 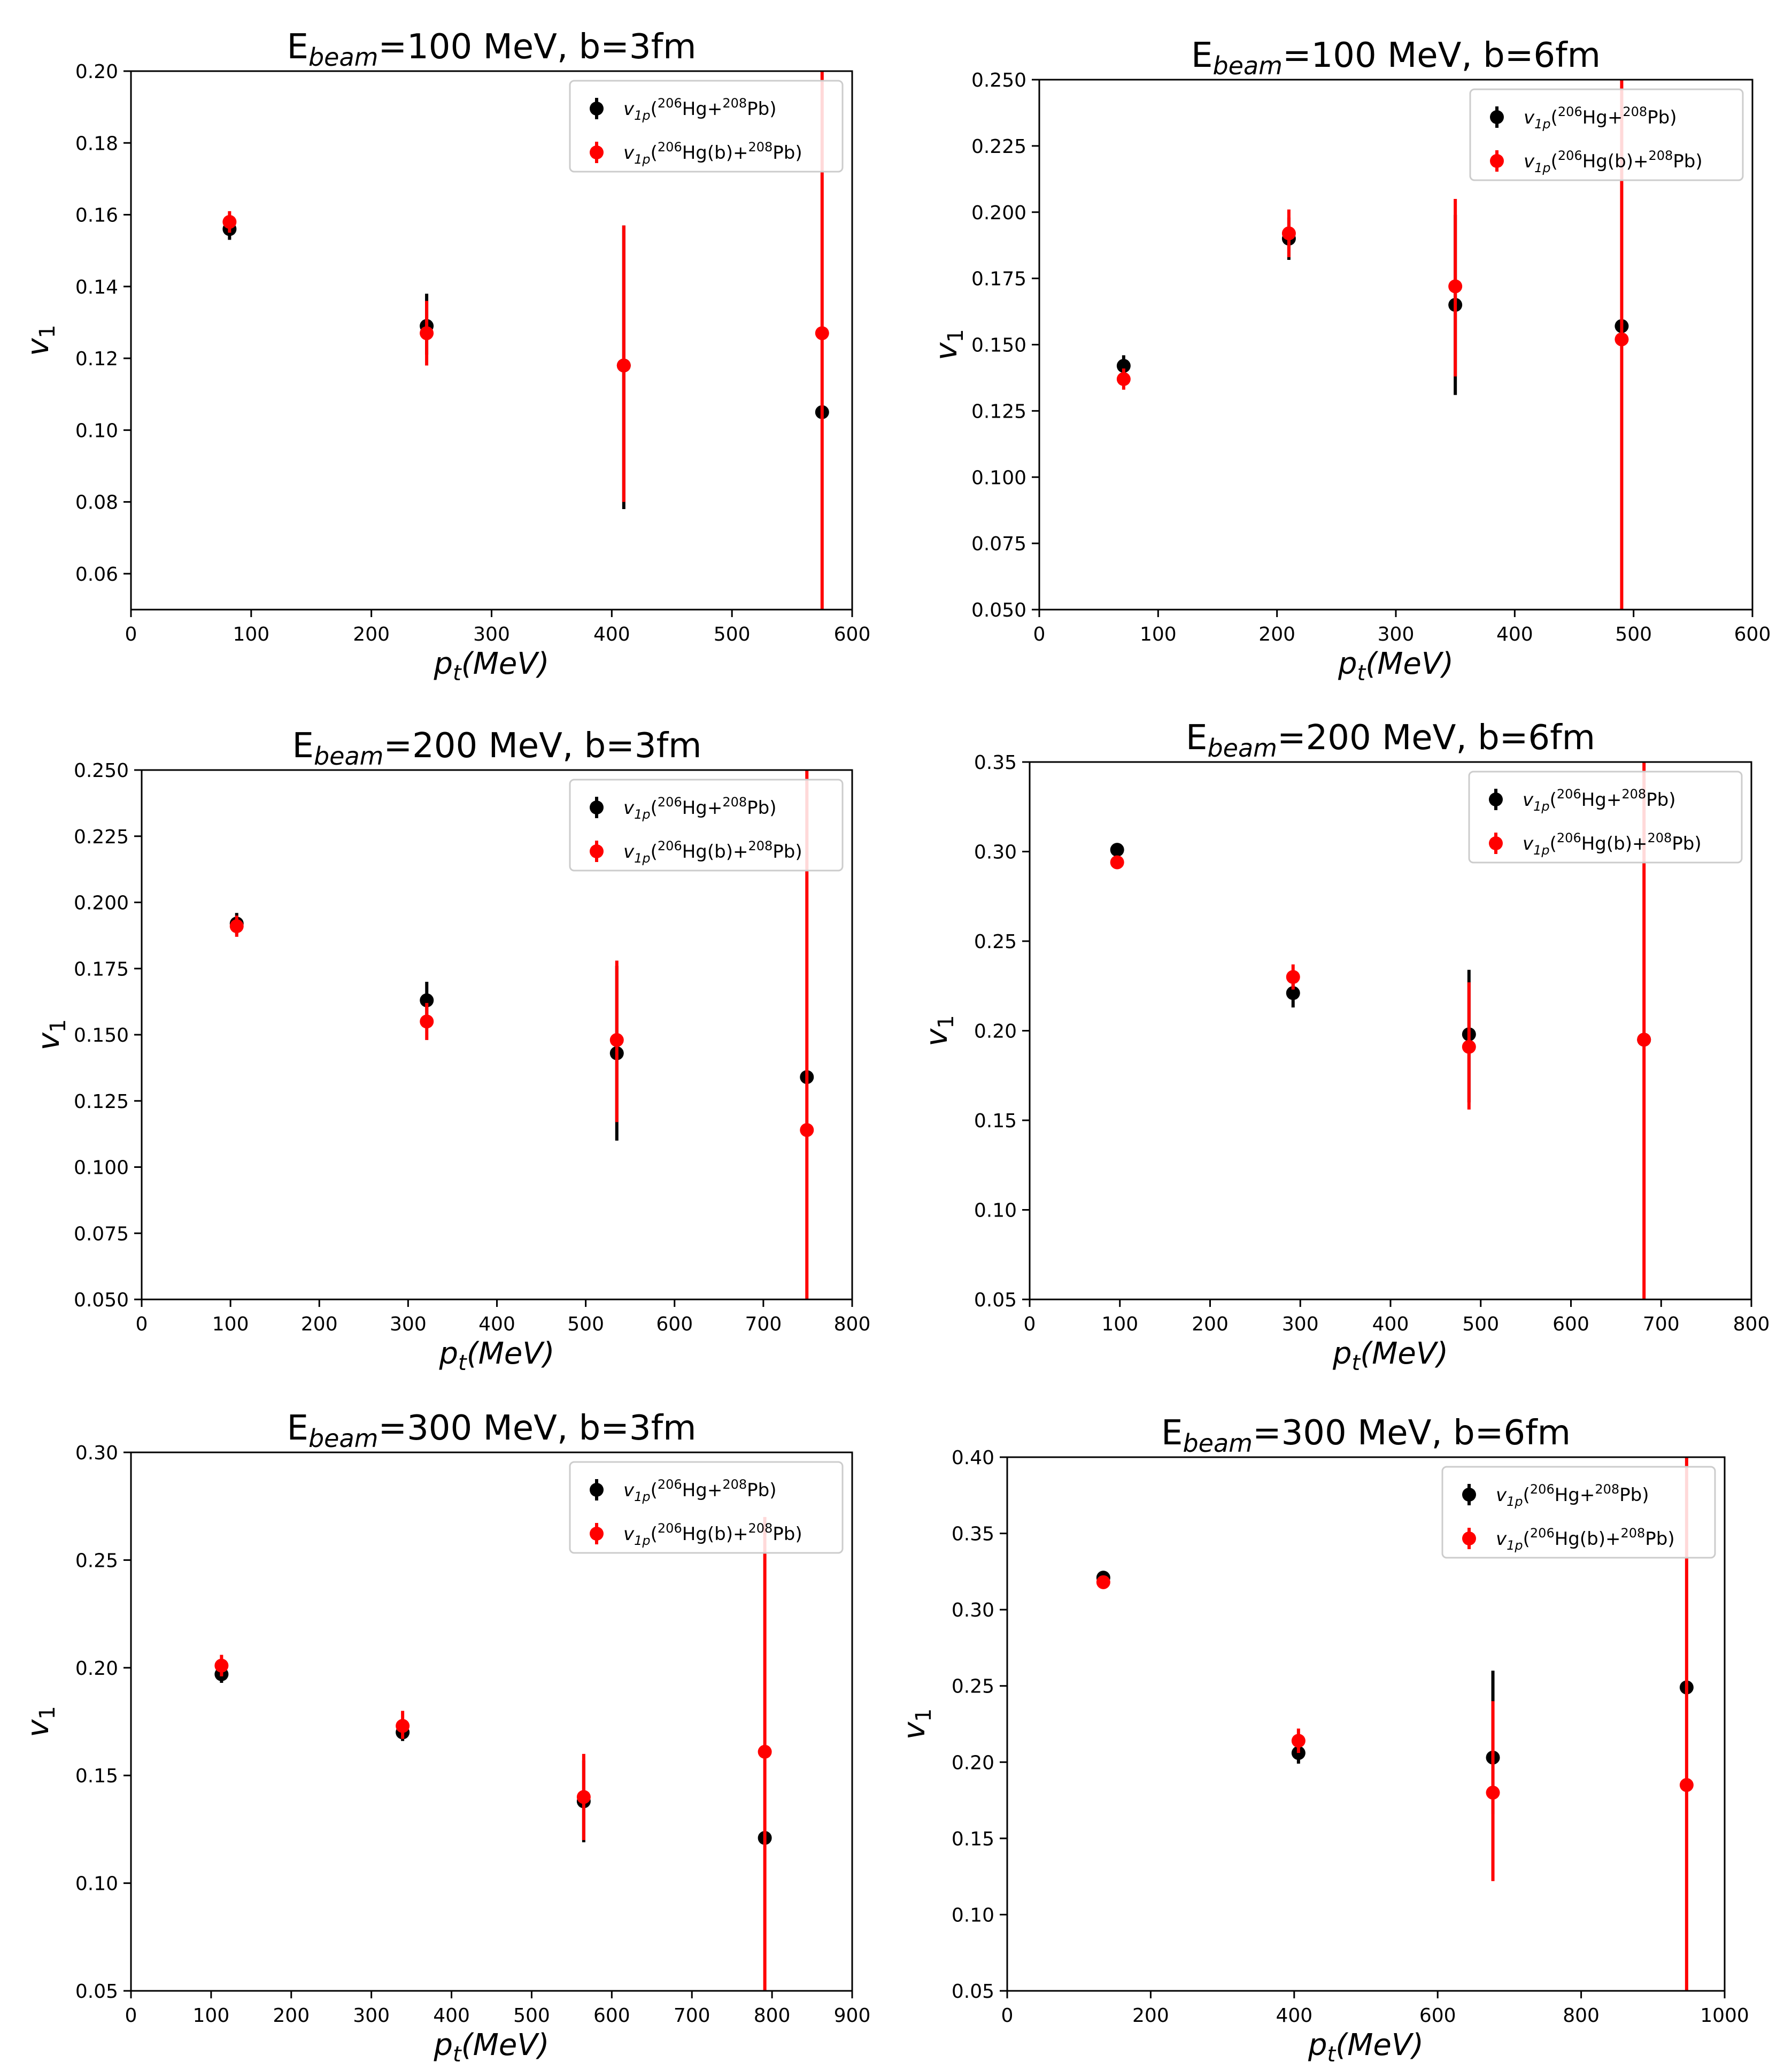 I want to click on chart-title: Ebeam=100 MeV, b=6fm, so click(x=1396, y=58).